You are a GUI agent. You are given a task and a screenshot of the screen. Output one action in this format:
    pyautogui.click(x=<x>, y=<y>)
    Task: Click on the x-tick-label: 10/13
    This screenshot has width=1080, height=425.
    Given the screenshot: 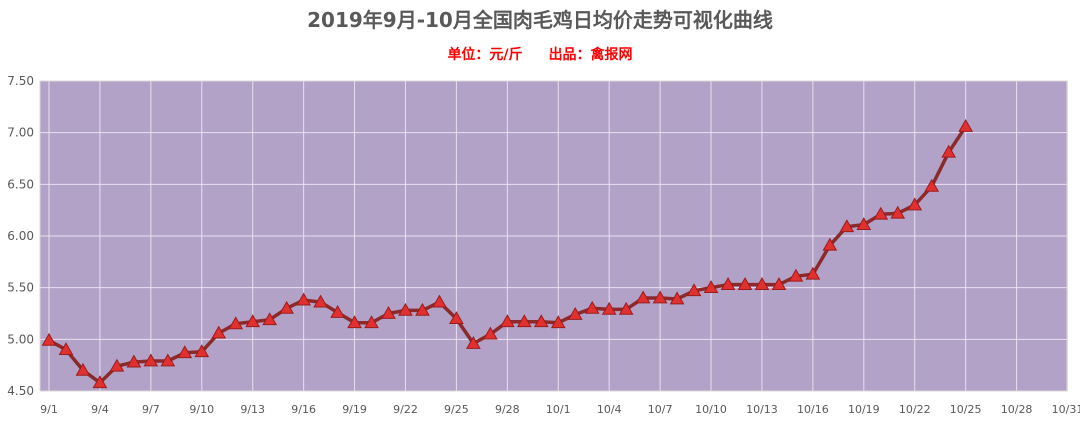 What is the action you would take?
    pyautogui.click(x=762, y=409)
    